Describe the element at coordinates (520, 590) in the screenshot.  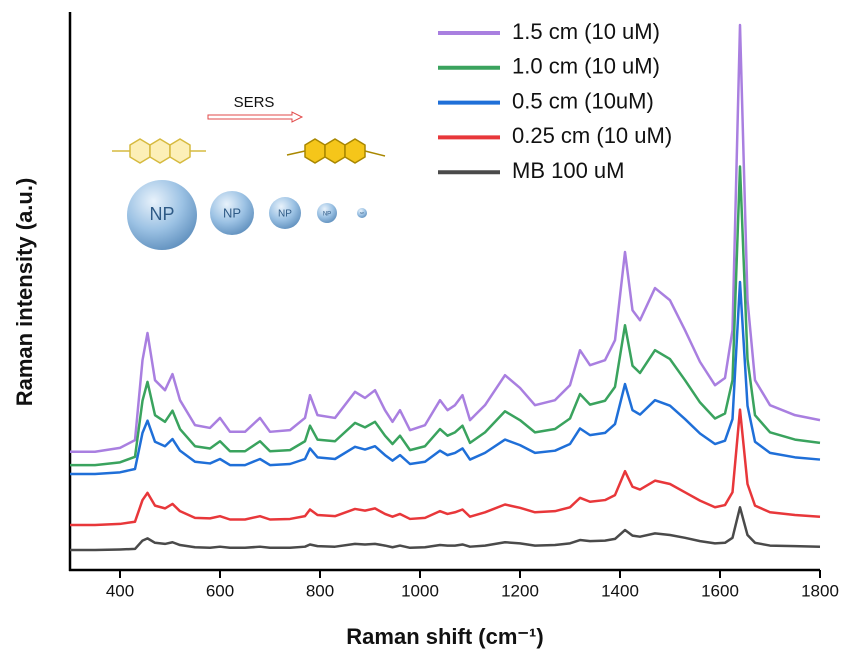
I see `x-tick-label: 1200` at that location.